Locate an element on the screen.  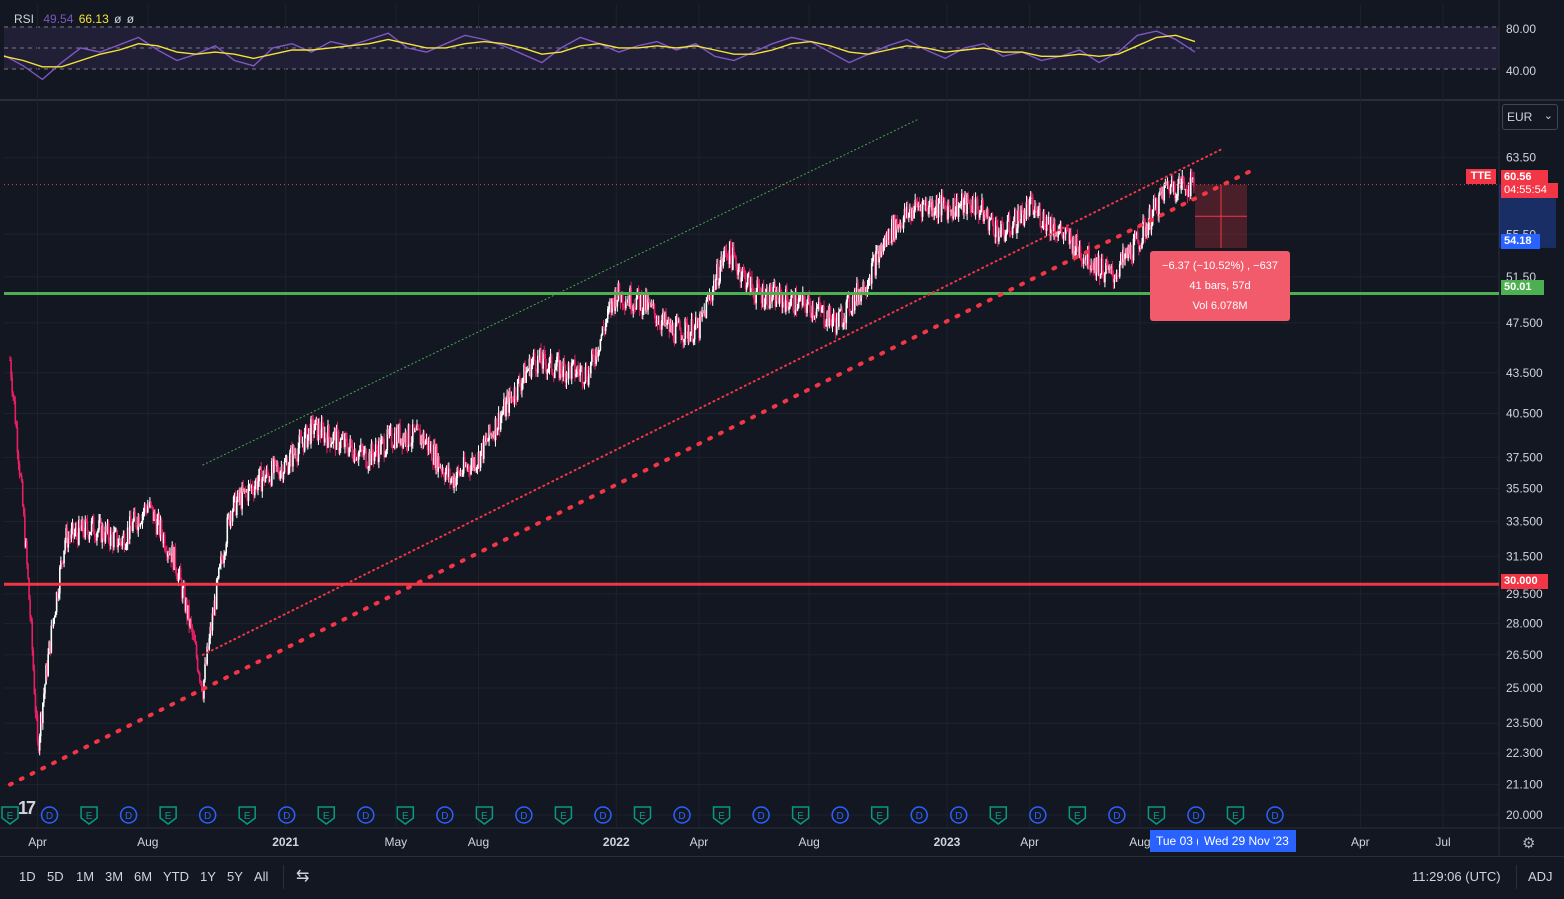
timeframe-5d: 5D is located at coordinates (55, 876).